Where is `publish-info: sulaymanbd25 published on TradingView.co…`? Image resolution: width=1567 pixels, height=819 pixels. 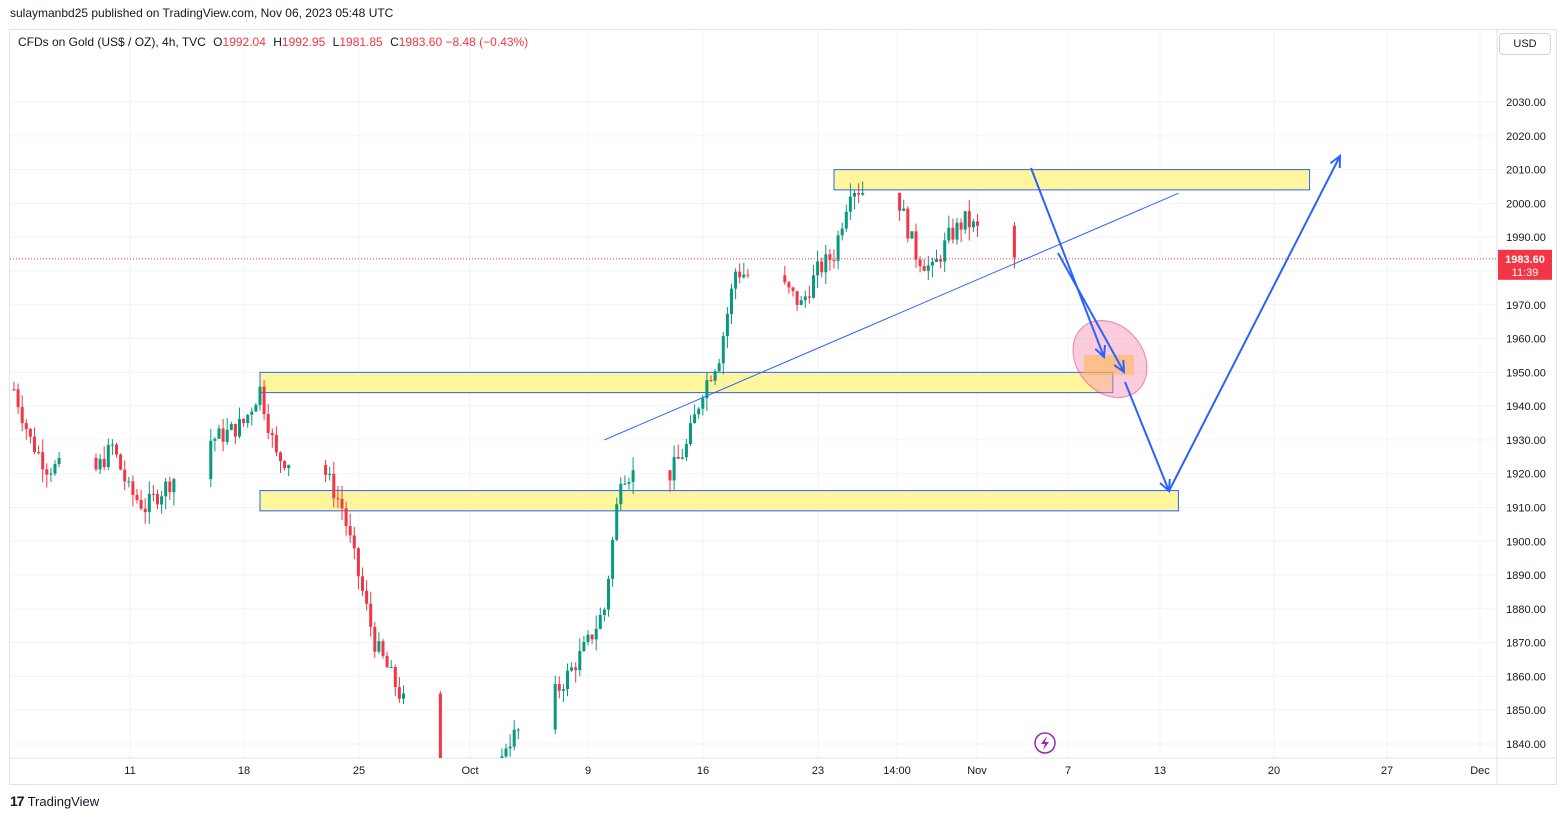
publish-info: sulaymanbd25 published on TradingView.co… is located at coordinates (202, 13).